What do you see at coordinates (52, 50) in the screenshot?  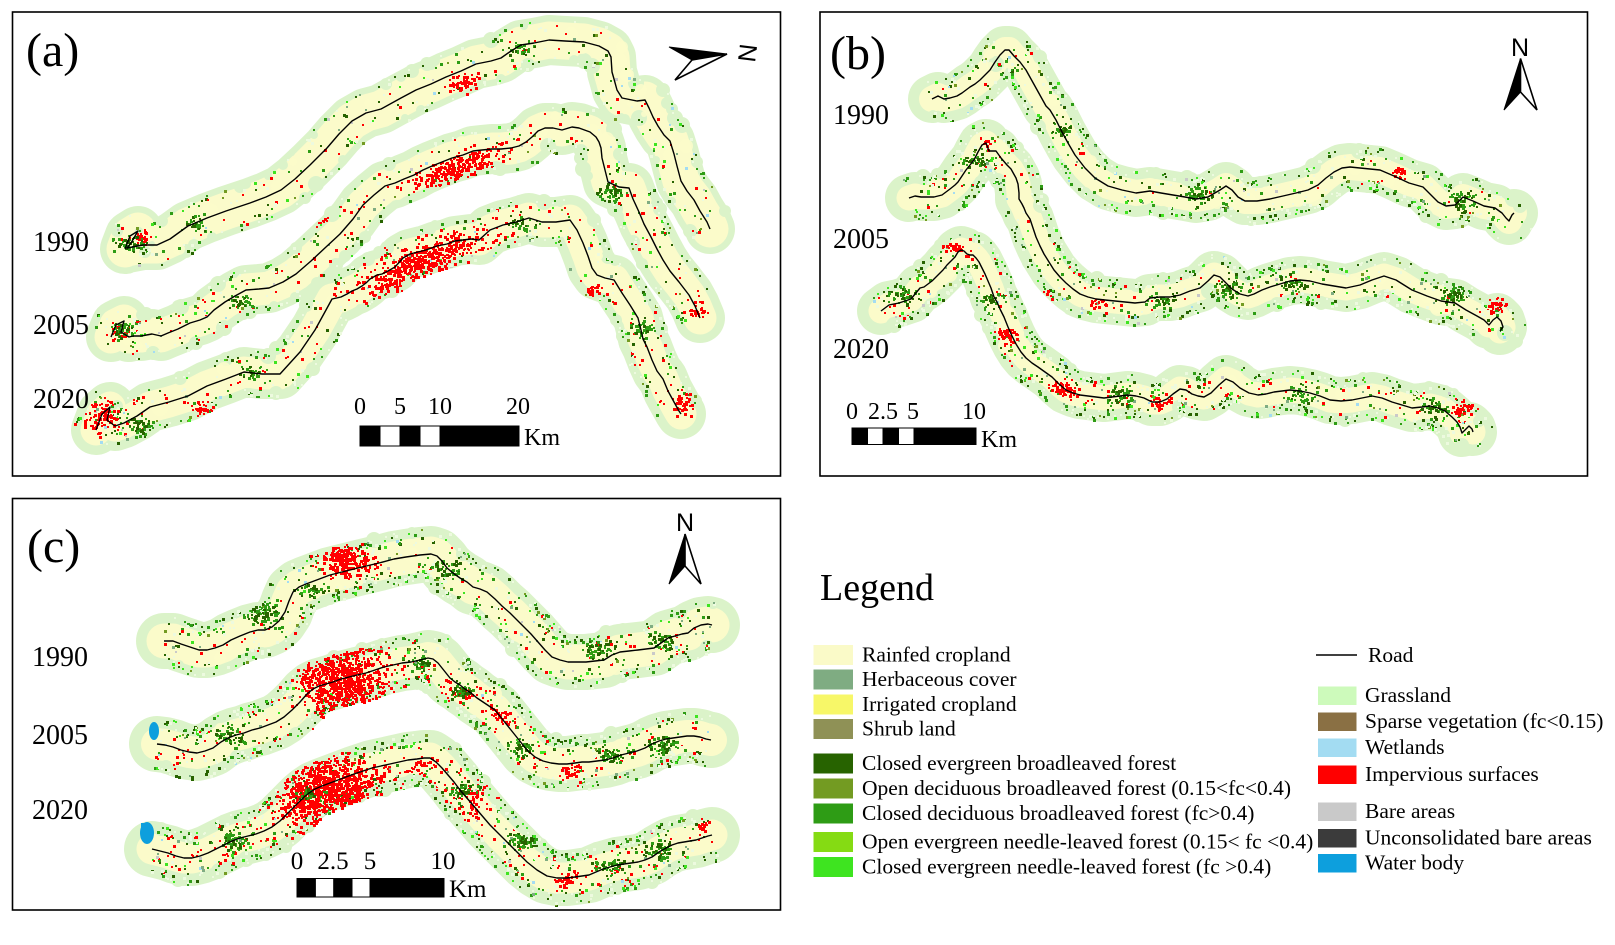 I see `svg-text: (a)` at bounding box center [52, 50].